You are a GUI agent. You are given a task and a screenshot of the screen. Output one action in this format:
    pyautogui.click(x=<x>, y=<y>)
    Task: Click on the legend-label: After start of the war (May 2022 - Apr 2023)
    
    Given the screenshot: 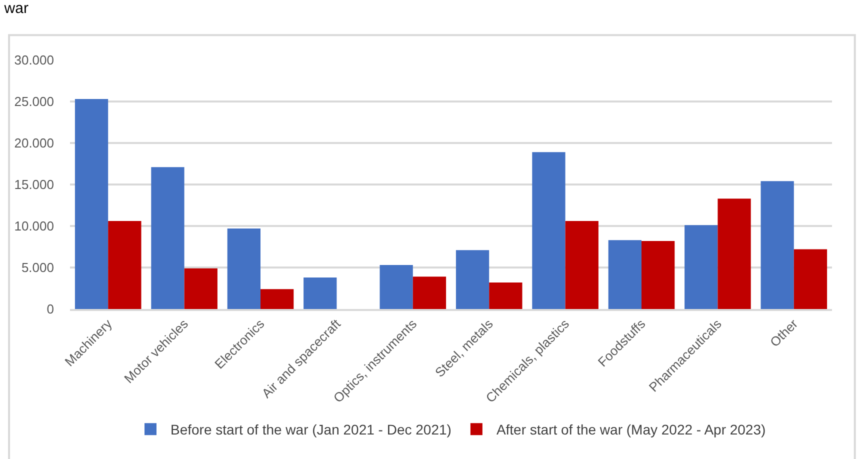 What is the action you would take?
    pyautogui.click(x=631, y=430)
    